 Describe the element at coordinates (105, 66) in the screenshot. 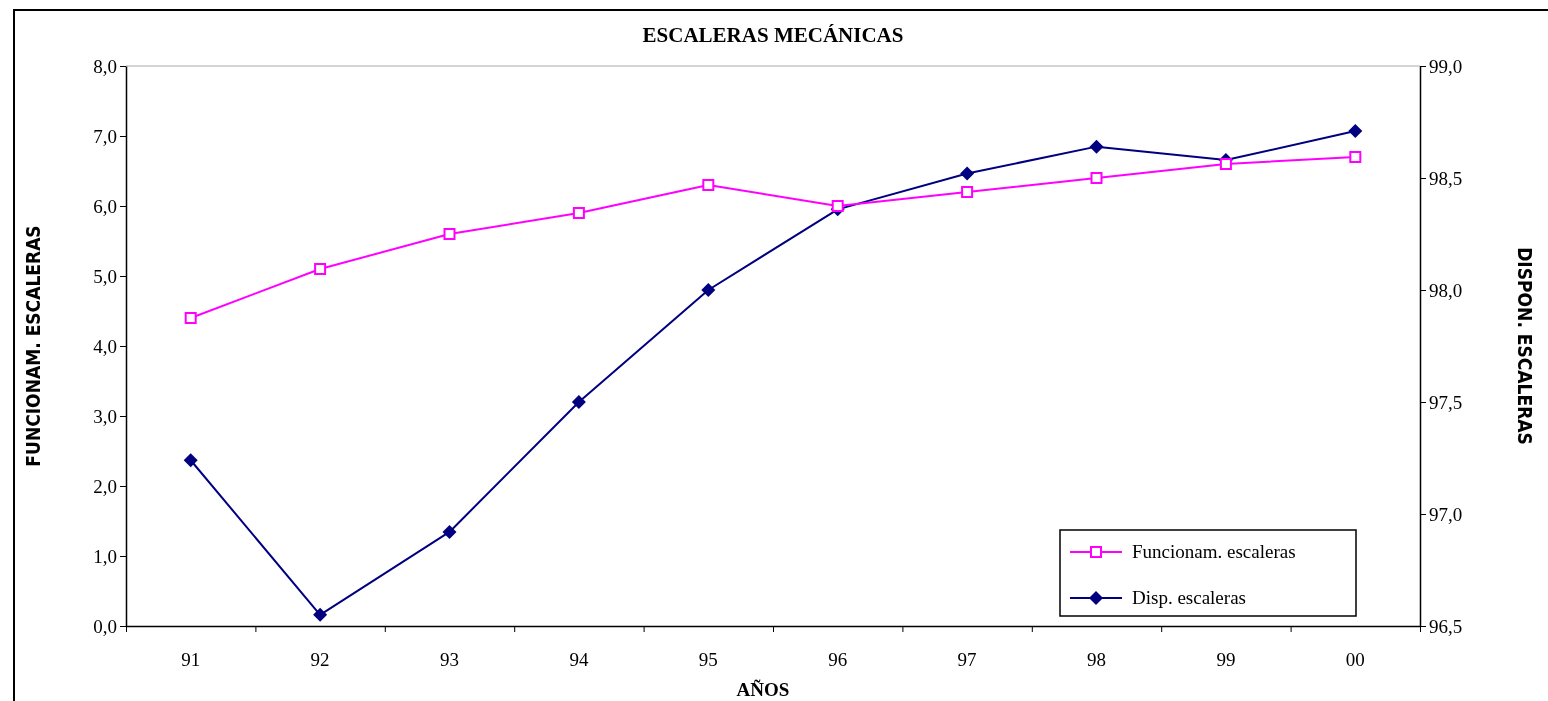

I see `y-tick-label: 8,0` at that location.